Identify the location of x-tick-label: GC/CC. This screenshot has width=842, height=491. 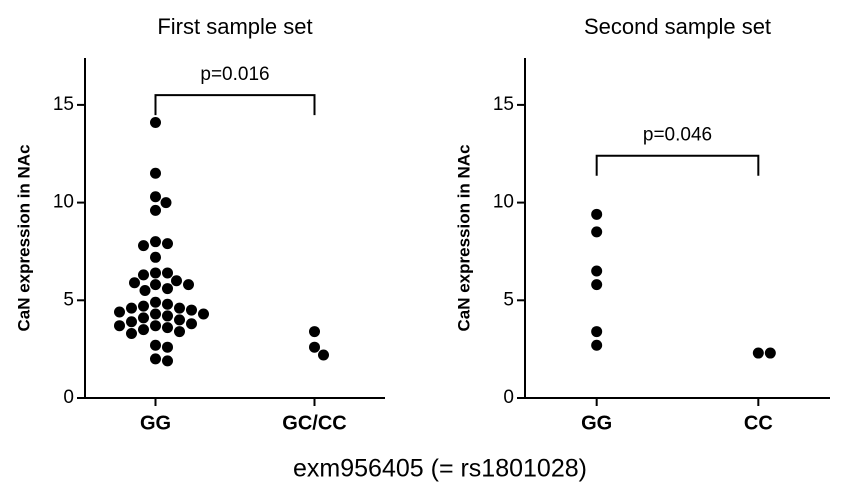
(314, 423).